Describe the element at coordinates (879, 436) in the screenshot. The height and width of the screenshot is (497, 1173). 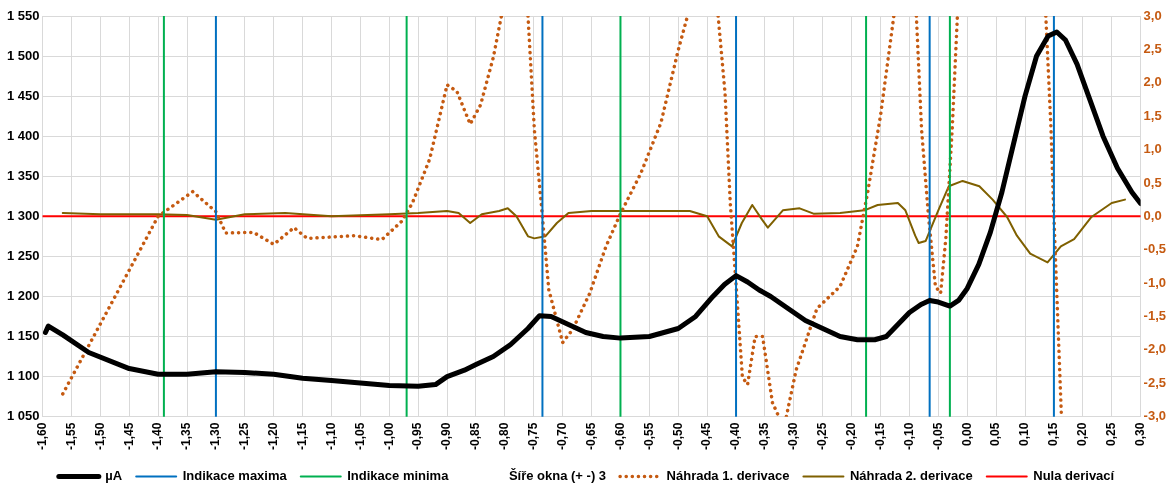
I see `x-tick-label: -0,15` at that location.